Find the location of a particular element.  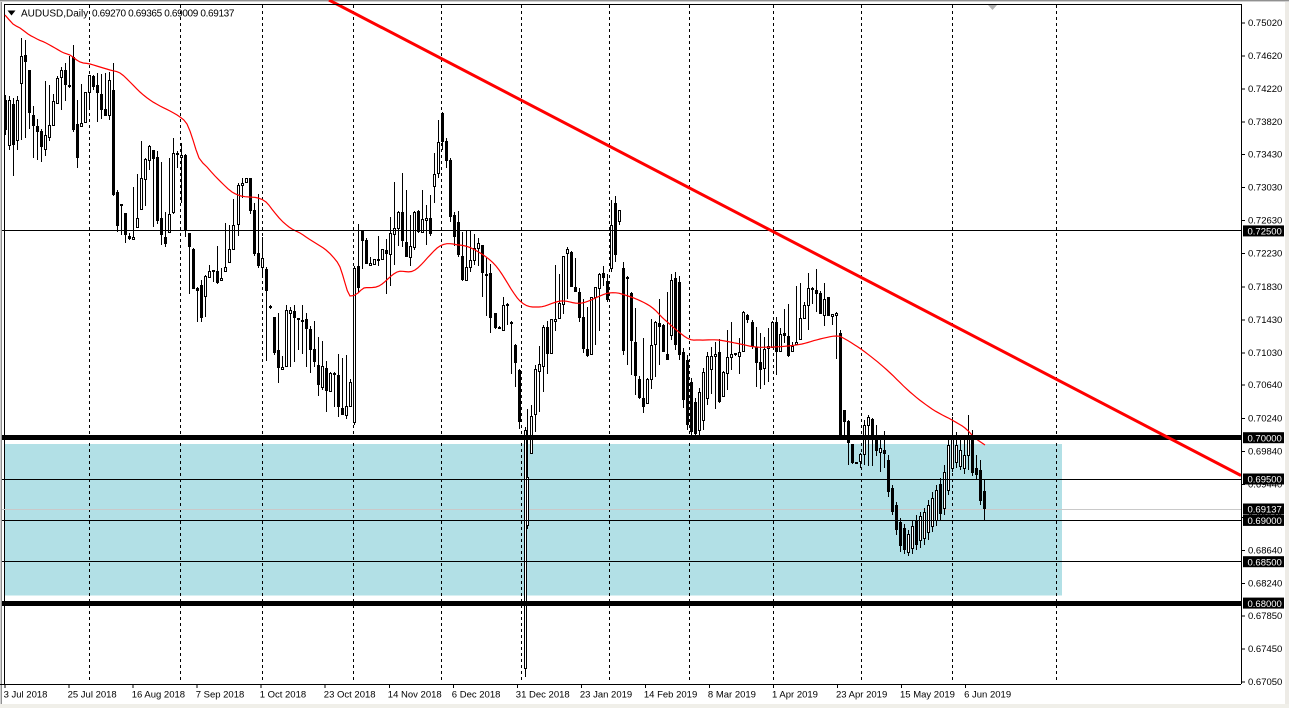

svg-text: 14 Feb 2019 is located at coordinates (670, 695).